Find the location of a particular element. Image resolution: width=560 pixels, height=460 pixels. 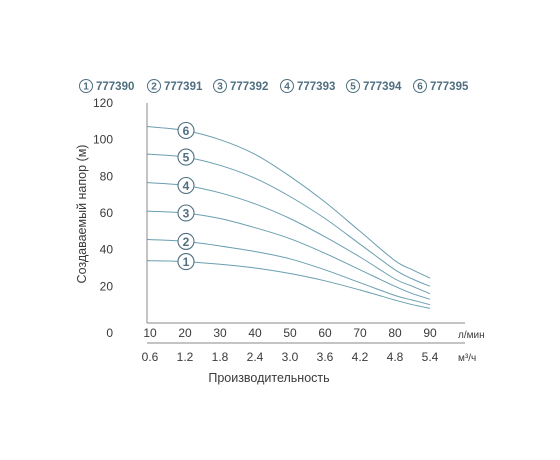

legend-model-4: 777393 is located at coordinates (316, 87).